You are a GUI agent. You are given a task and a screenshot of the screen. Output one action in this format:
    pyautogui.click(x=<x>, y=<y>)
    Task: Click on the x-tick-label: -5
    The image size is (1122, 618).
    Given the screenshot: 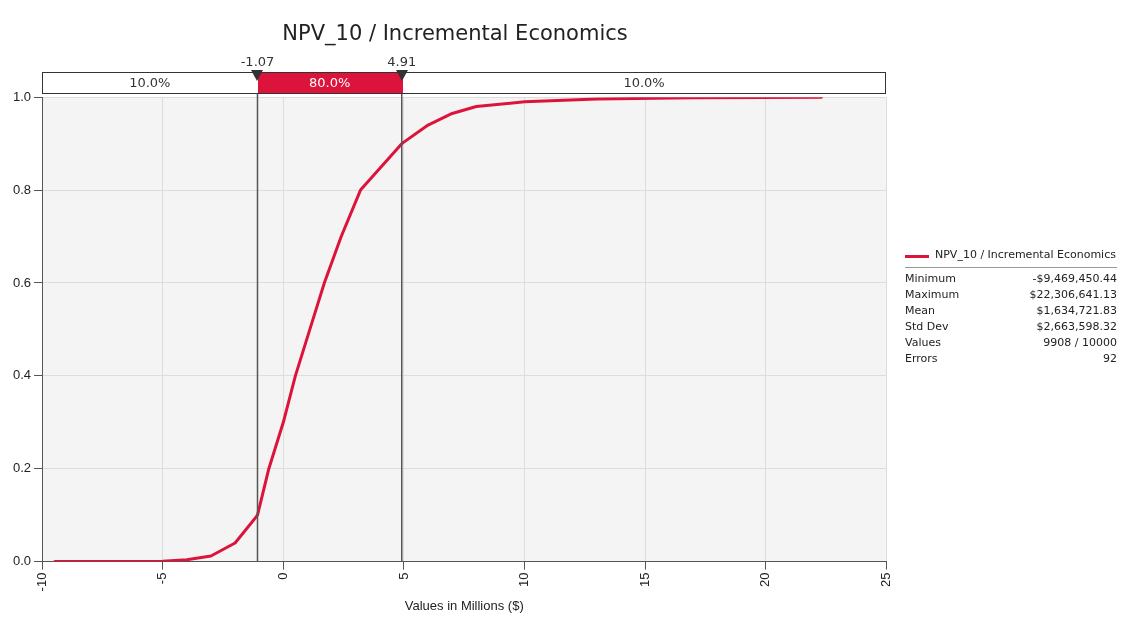 What is the action you would take?
    pyautogui.click(x=162, y=578)
    